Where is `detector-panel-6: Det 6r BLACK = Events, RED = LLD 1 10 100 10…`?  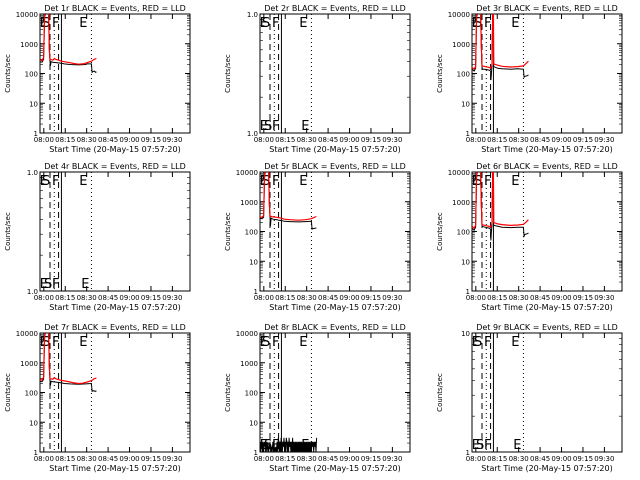 detector-panel-6: Det 6r BLACK = Events, RED = LLD 1 10 100 10… is located at coordinates (529, 237).